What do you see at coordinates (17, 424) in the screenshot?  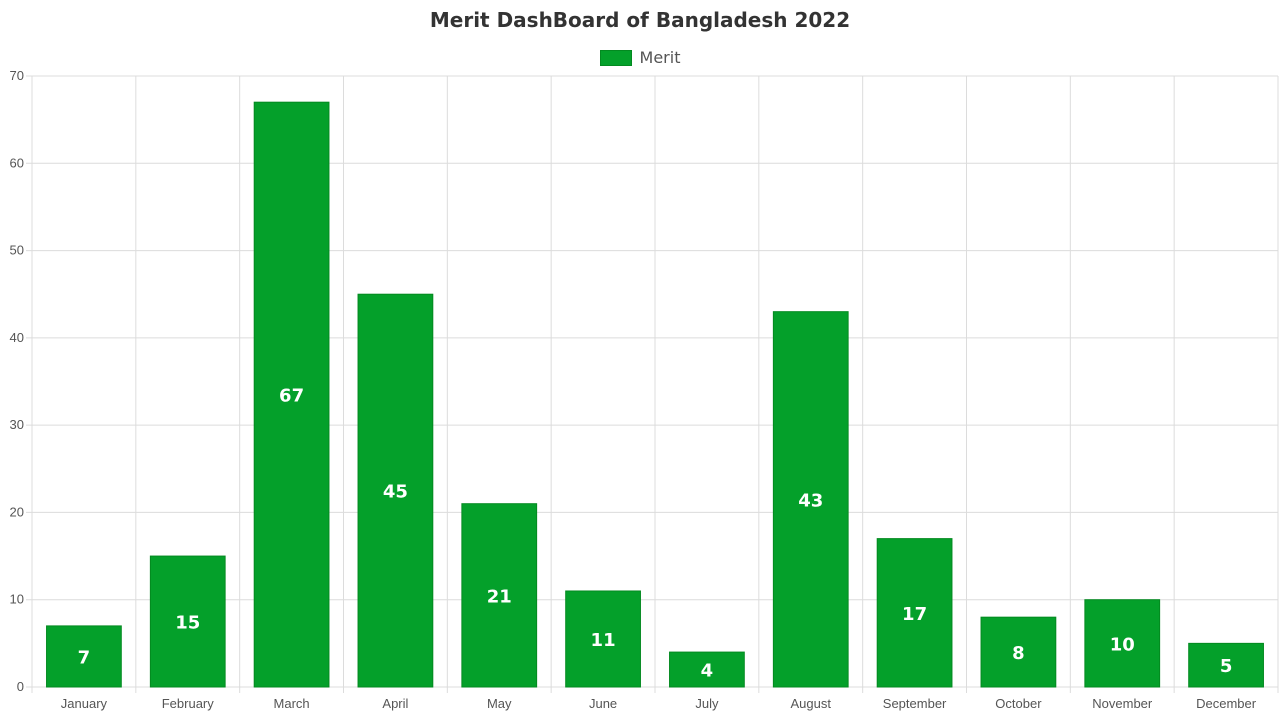 I see `y-tick-label: 30` at bounding box center [17, 424].